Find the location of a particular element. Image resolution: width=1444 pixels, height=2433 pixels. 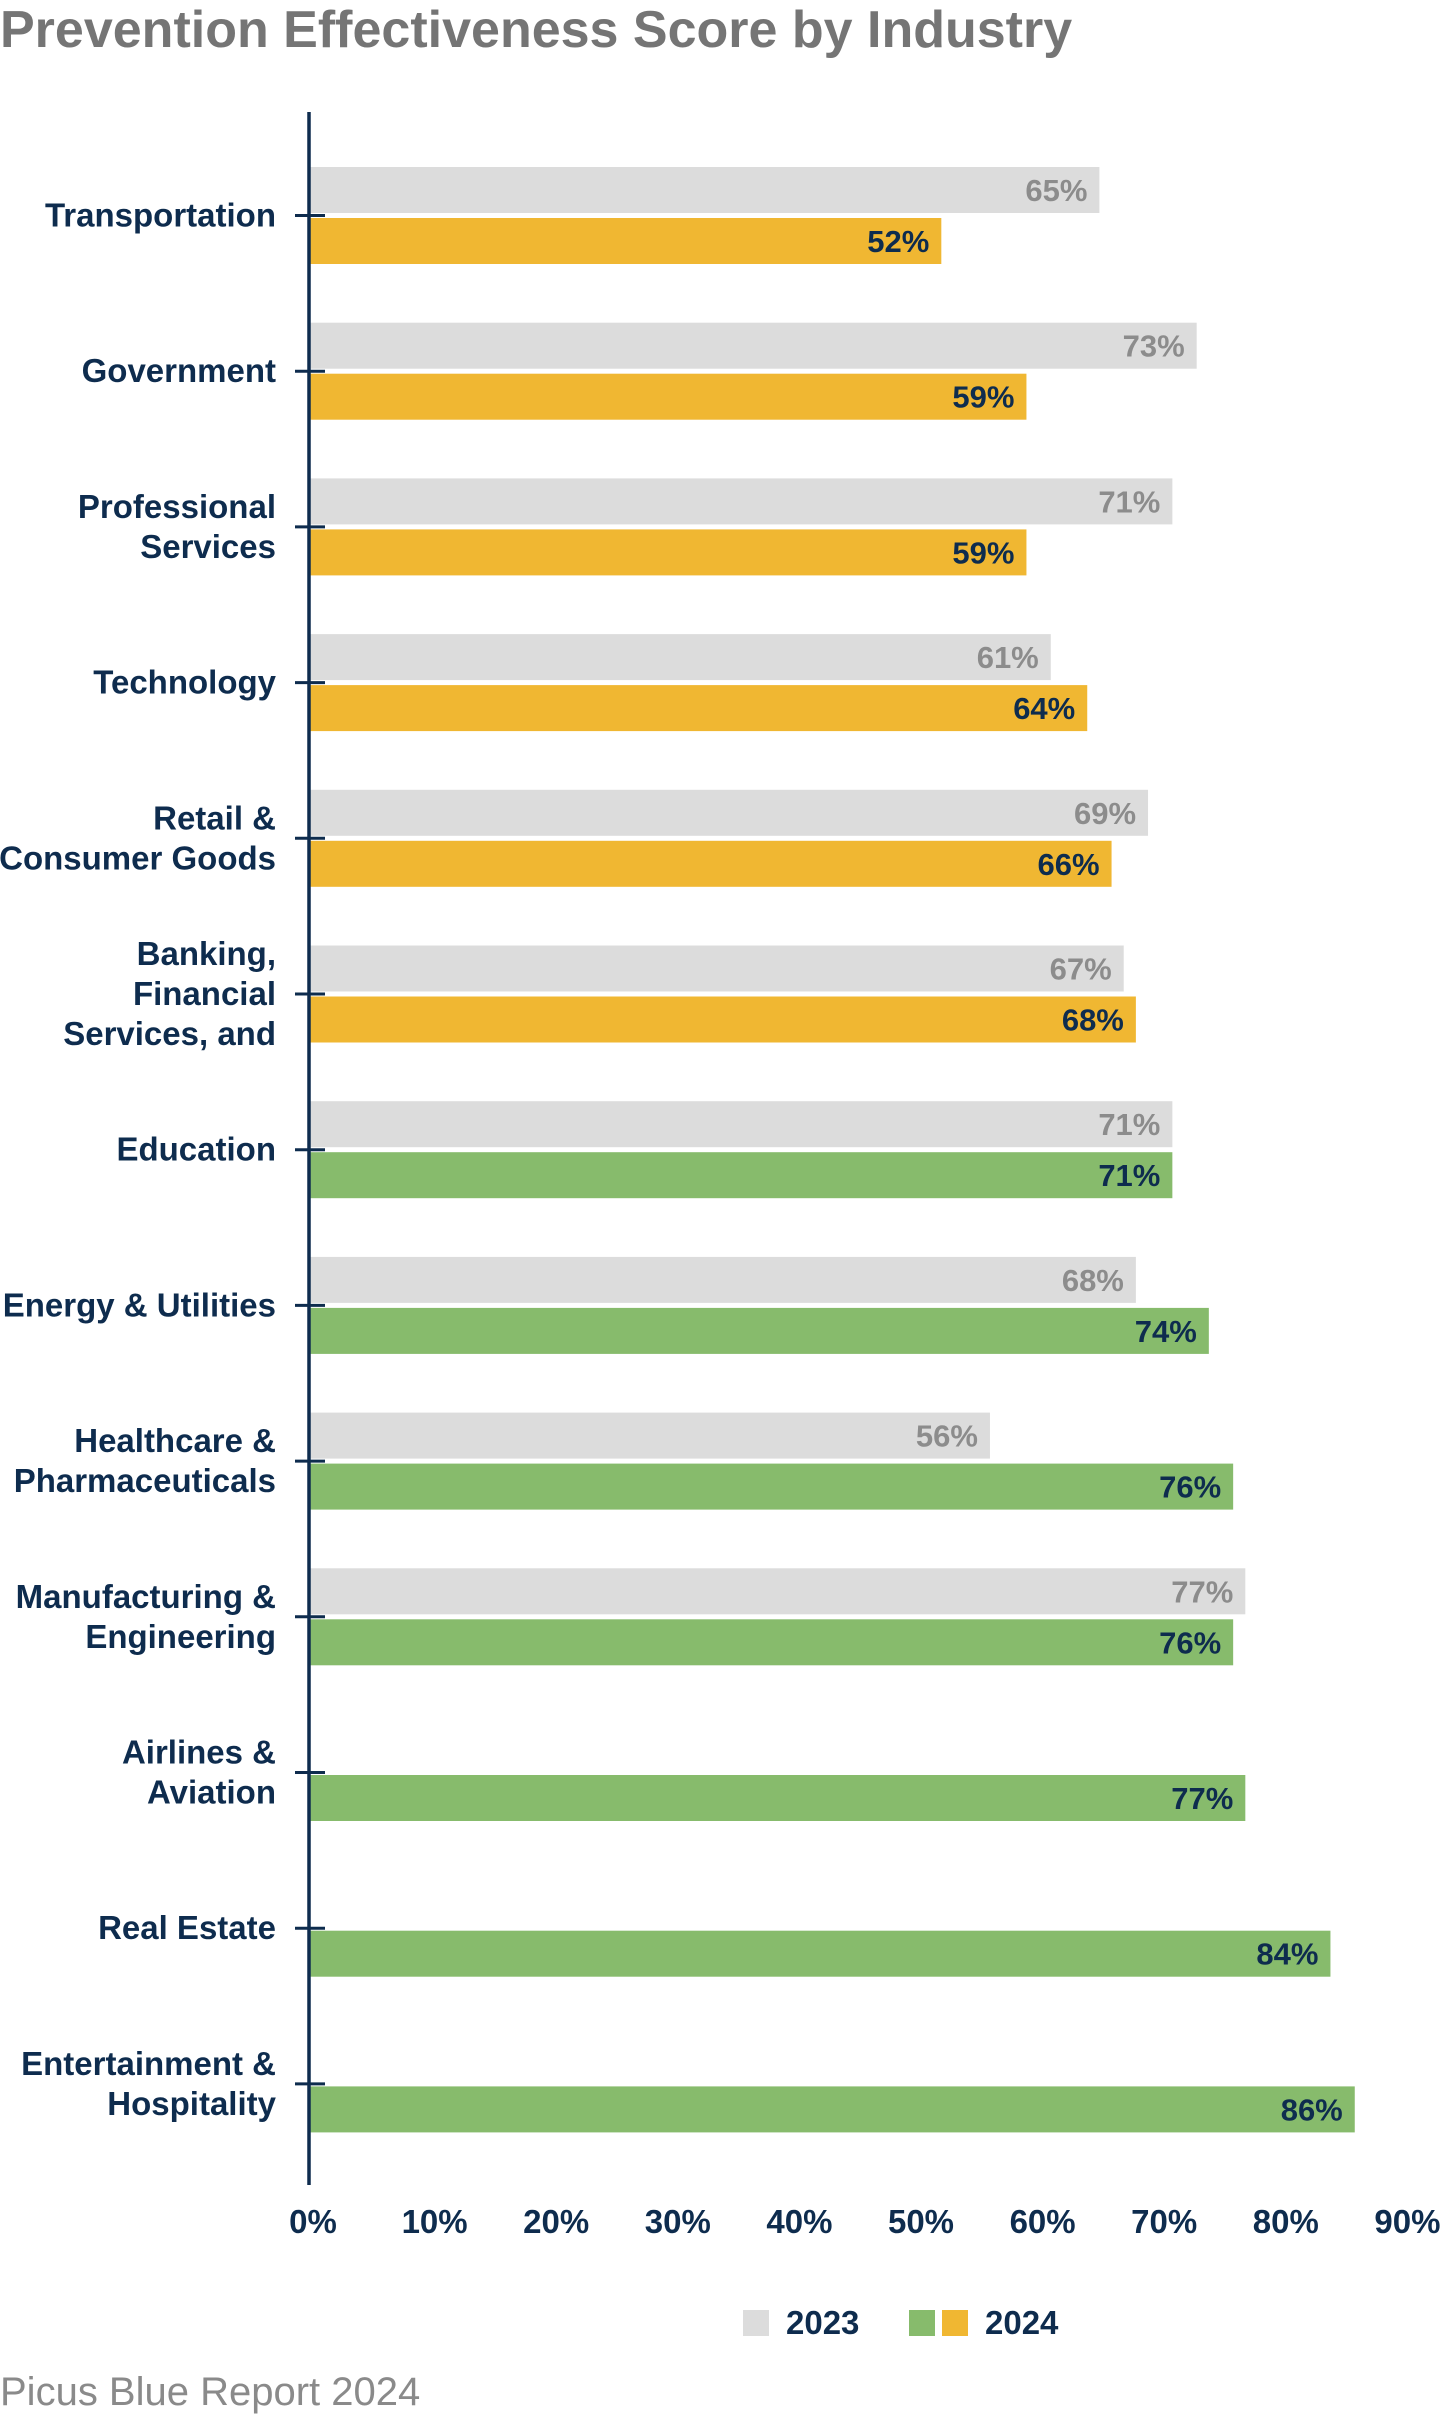

data-label-2024: 68% is located at coordinates (1093, 1020).